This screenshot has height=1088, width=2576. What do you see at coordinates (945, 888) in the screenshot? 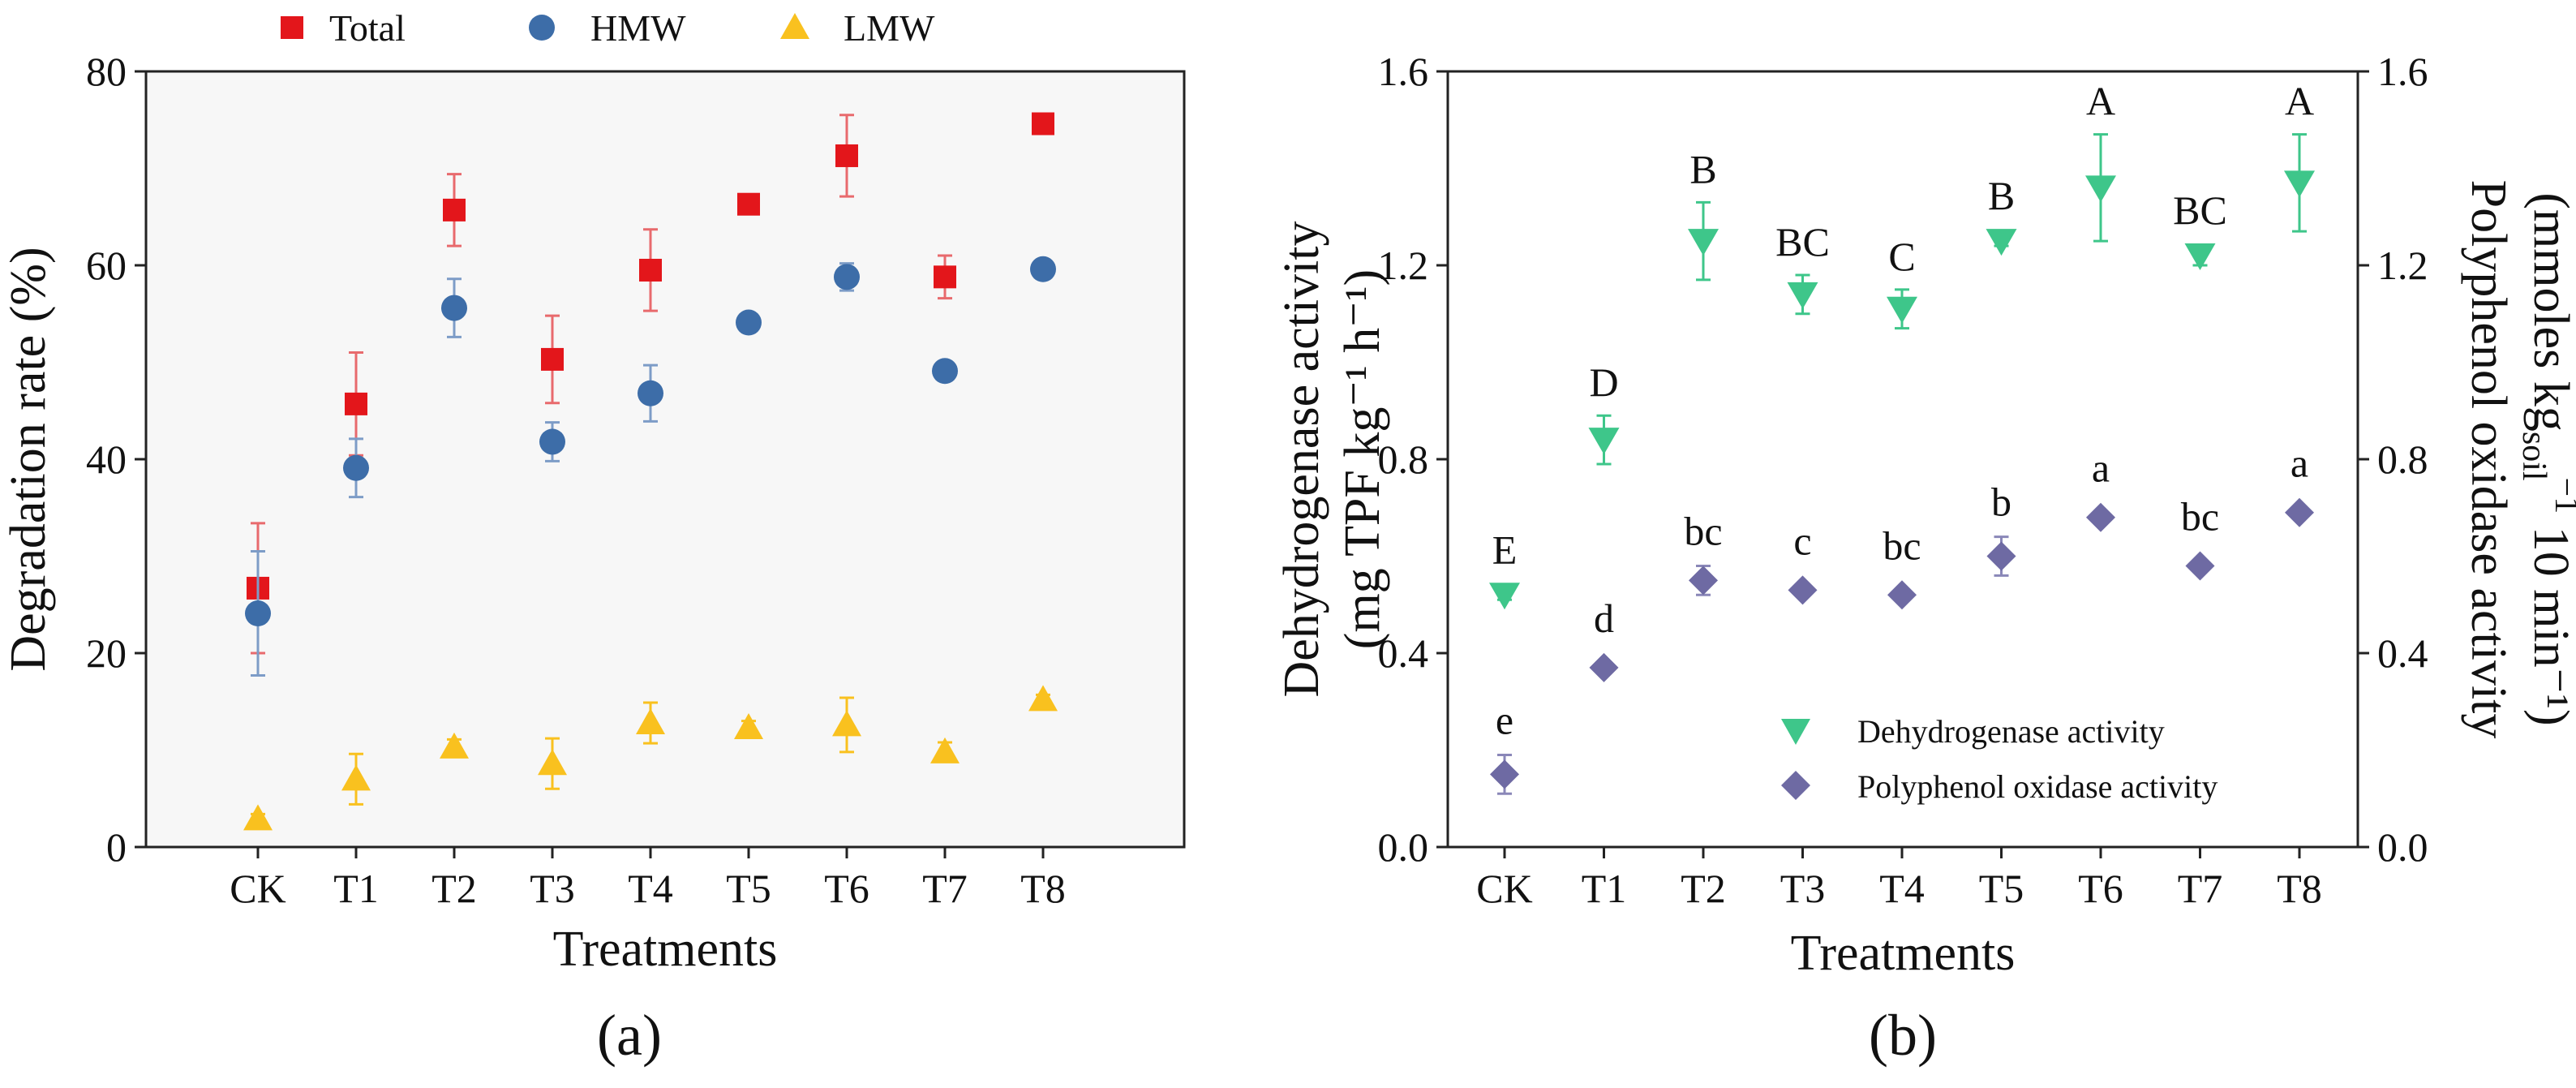
I see `panel-a-x-tick-label: T7` at bounding box center [945, 888].